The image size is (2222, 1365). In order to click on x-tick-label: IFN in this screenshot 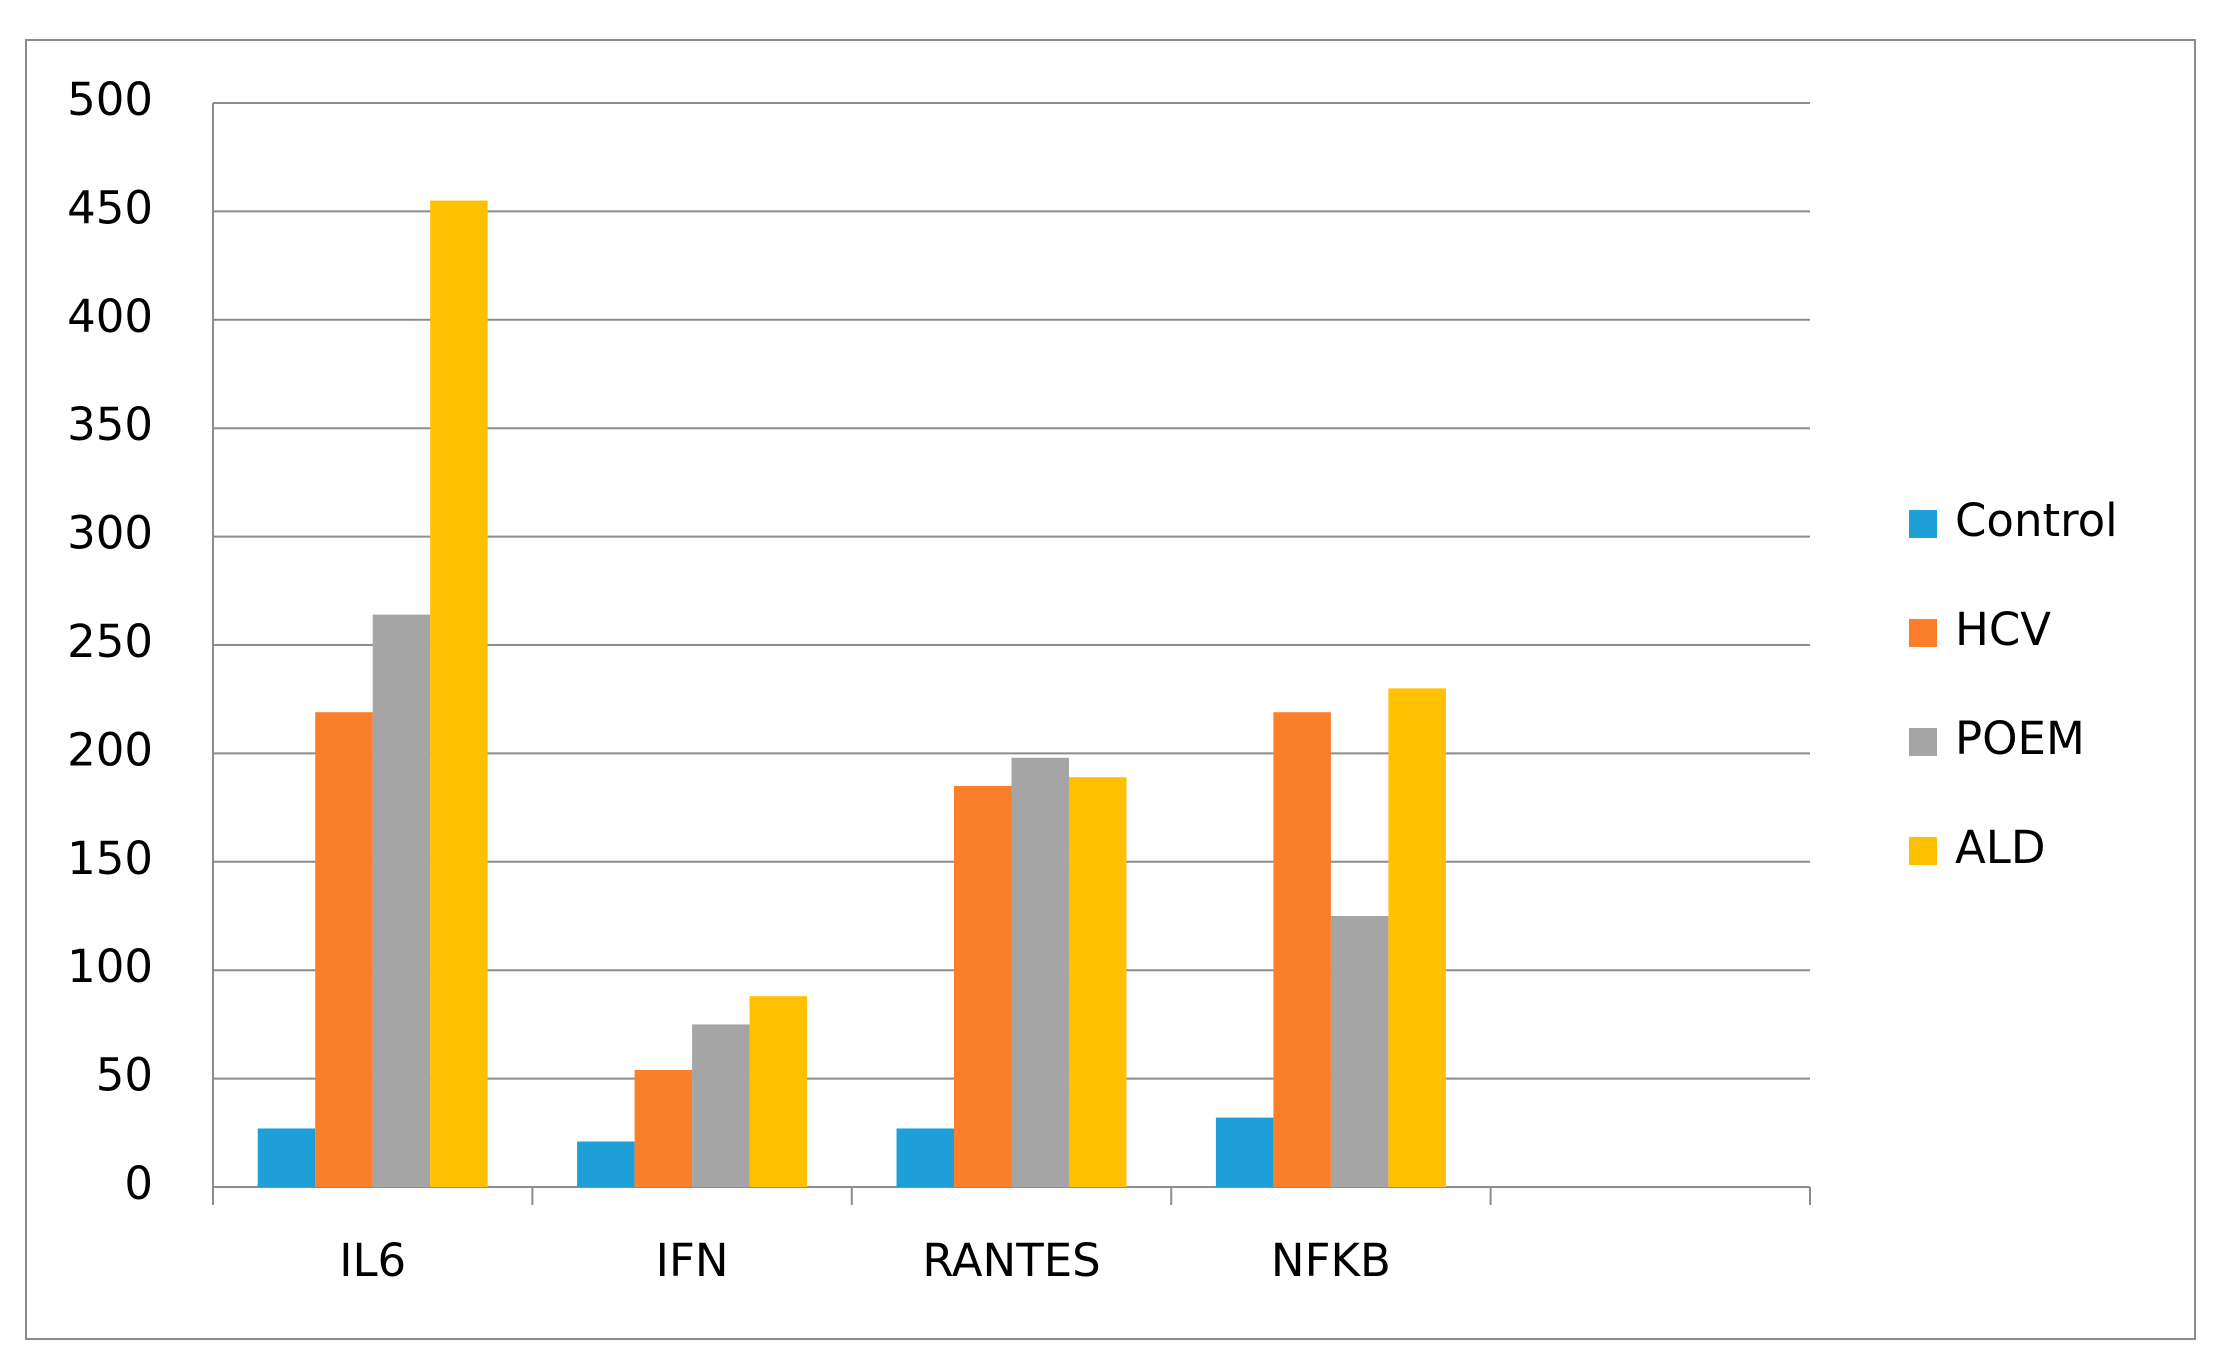, I will do `click(692, 1260)`.